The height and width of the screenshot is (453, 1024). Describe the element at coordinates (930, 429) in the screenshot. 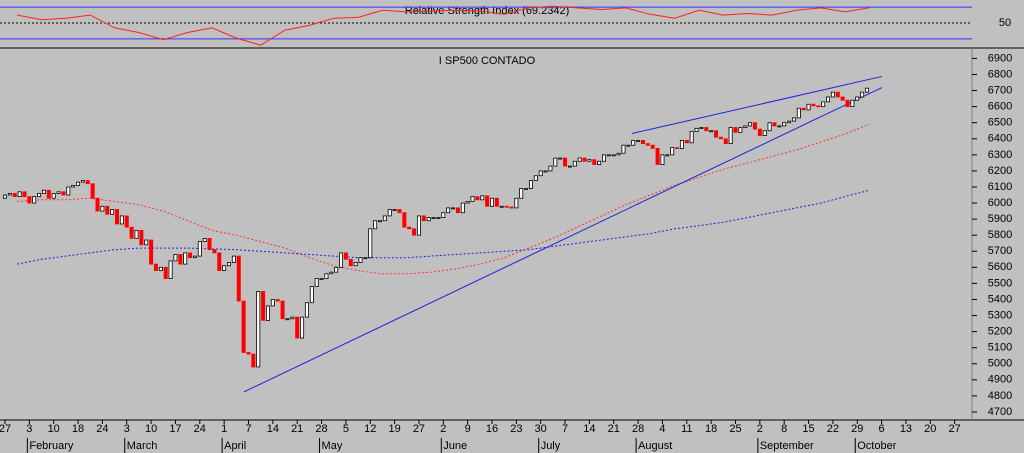

I see `x-tick-label: 20` at that location.